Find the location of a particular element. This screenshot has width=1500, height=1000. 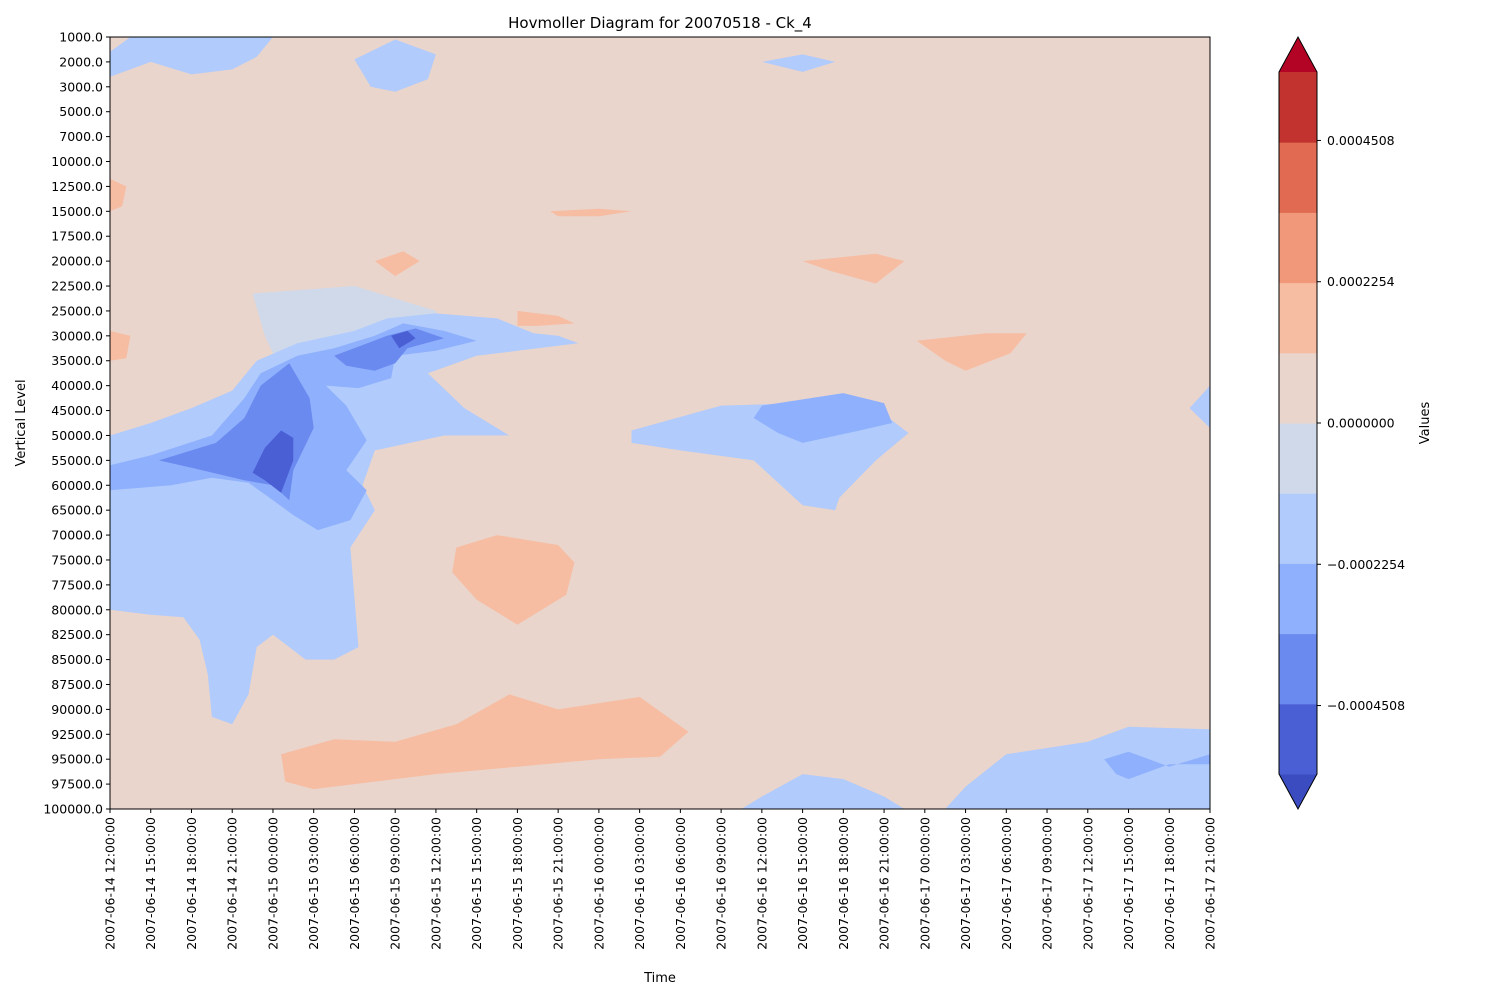

y-tick-label: 60000.0 is located at coordinates (77, 485).